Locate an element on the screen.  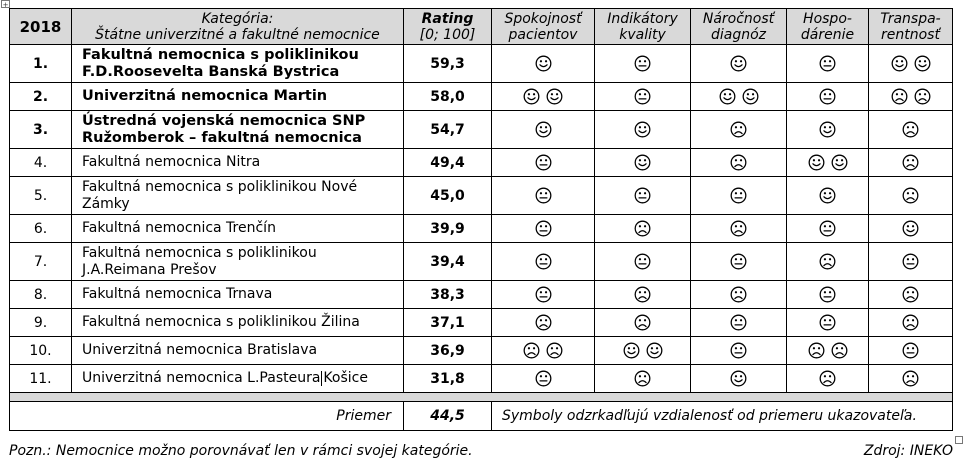
row-rating: 38,3 is located at coordinates (447, 294).